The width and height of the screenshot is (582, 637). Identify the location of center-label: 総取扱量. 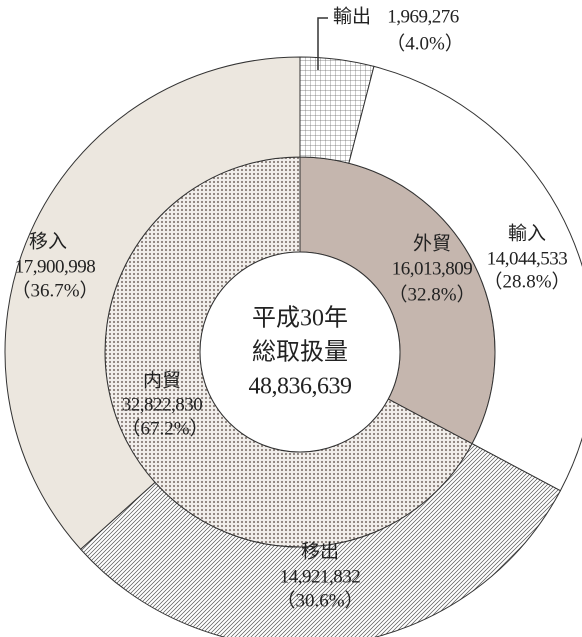
(300, 352).